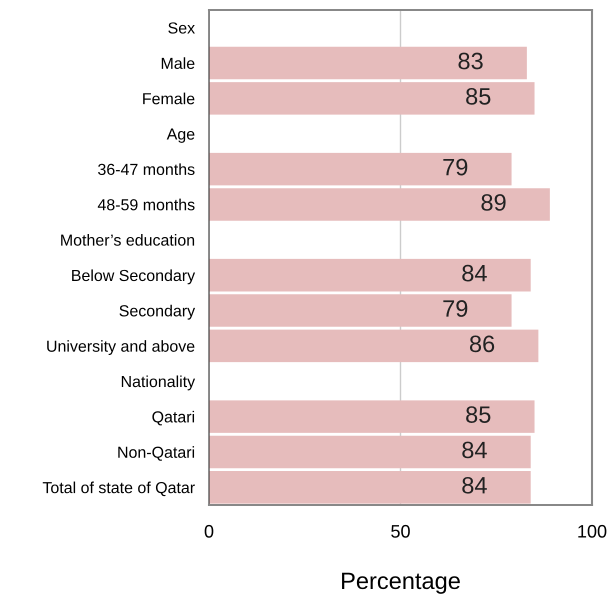  I want to click on data-label: 83, so click(470, 61).